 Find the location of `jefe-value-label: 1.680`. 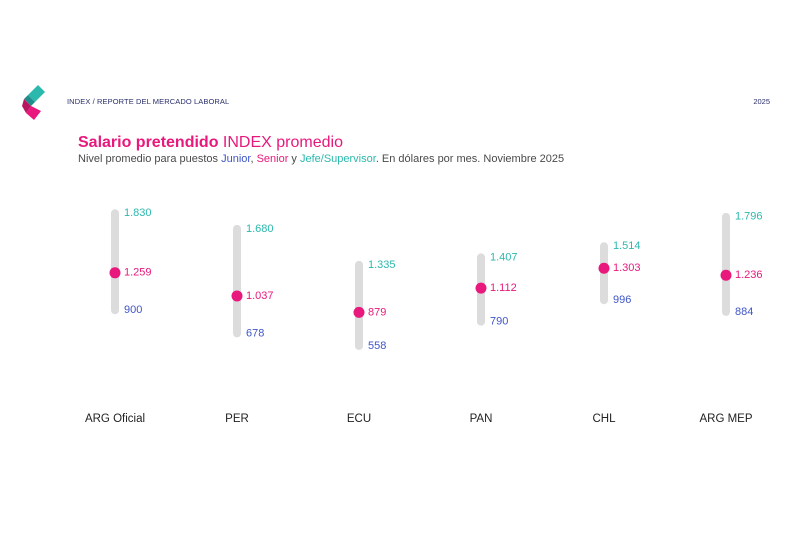

jefe-value-label: 1.680 is located at coordinates (260, 229).